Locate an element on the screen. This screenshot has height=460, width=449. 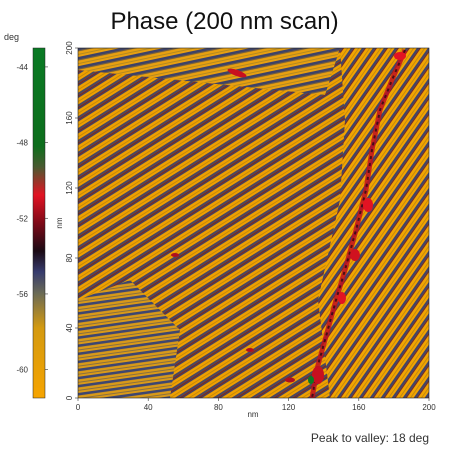
x-axis-label: nm is located at coordinates (252, 414).